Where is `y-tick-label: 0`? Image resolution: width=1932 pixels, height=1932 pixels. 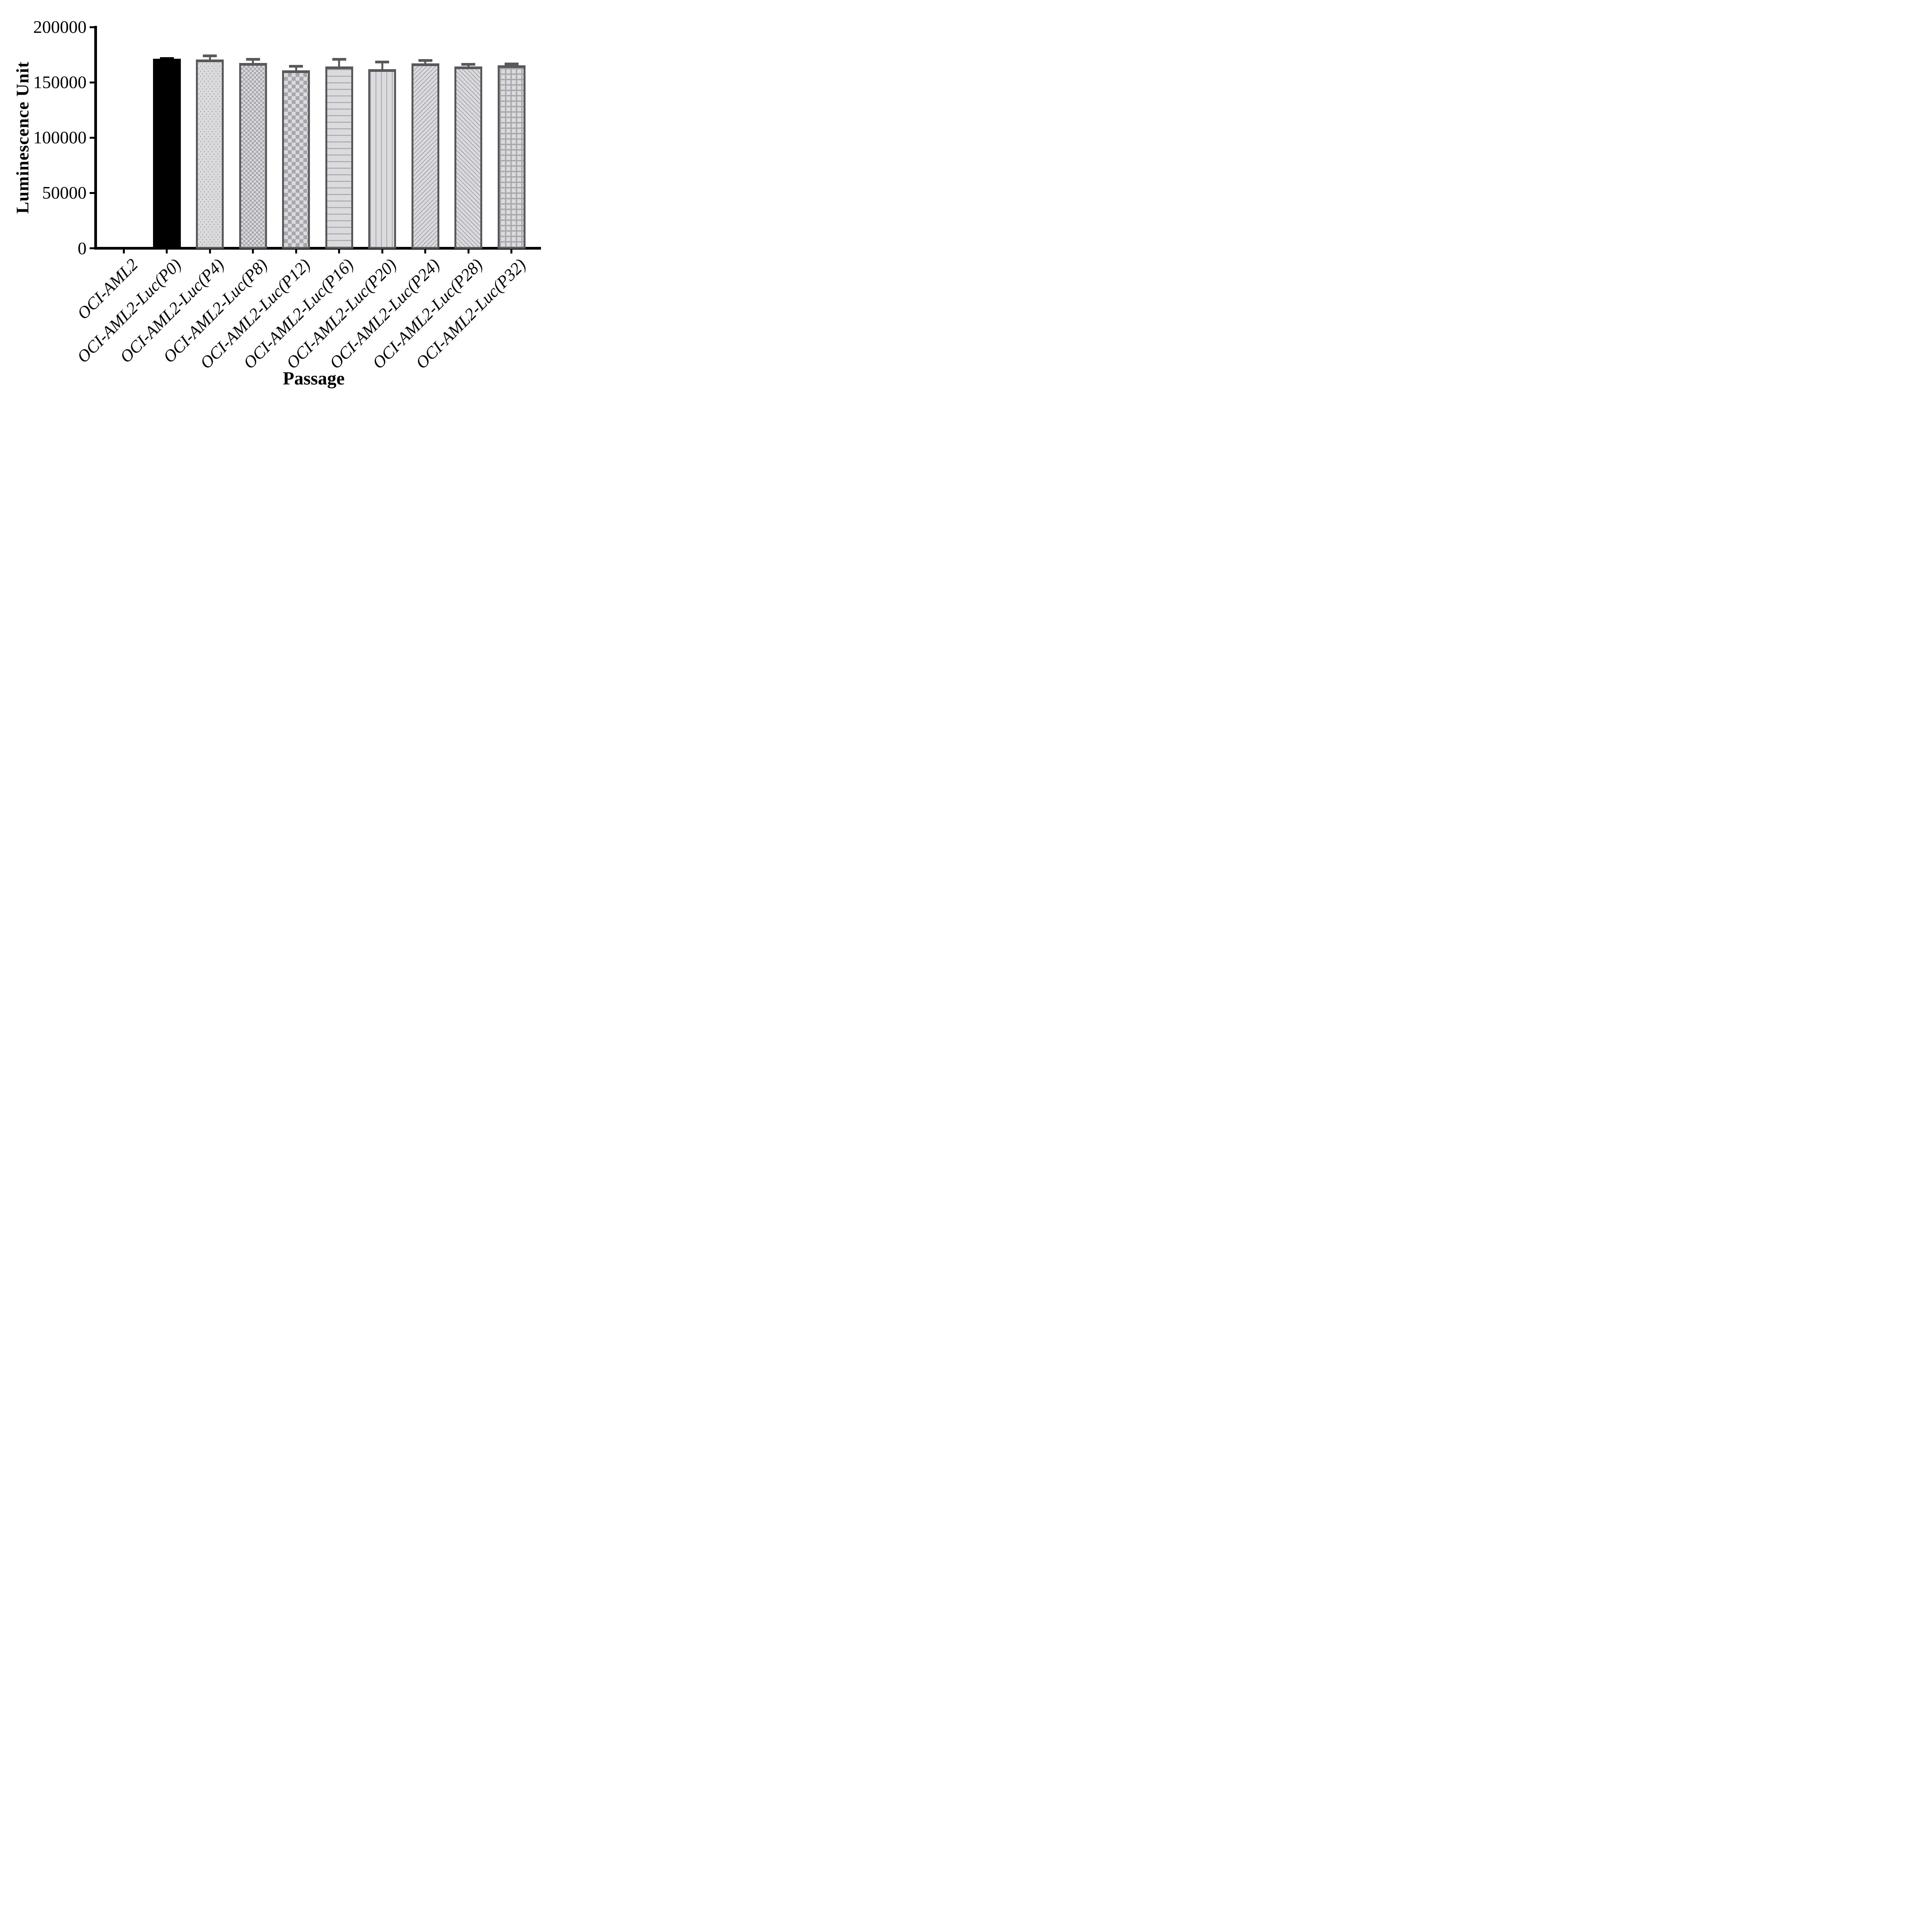
y-tick-label: 0 is located at coordinates (82, 248).